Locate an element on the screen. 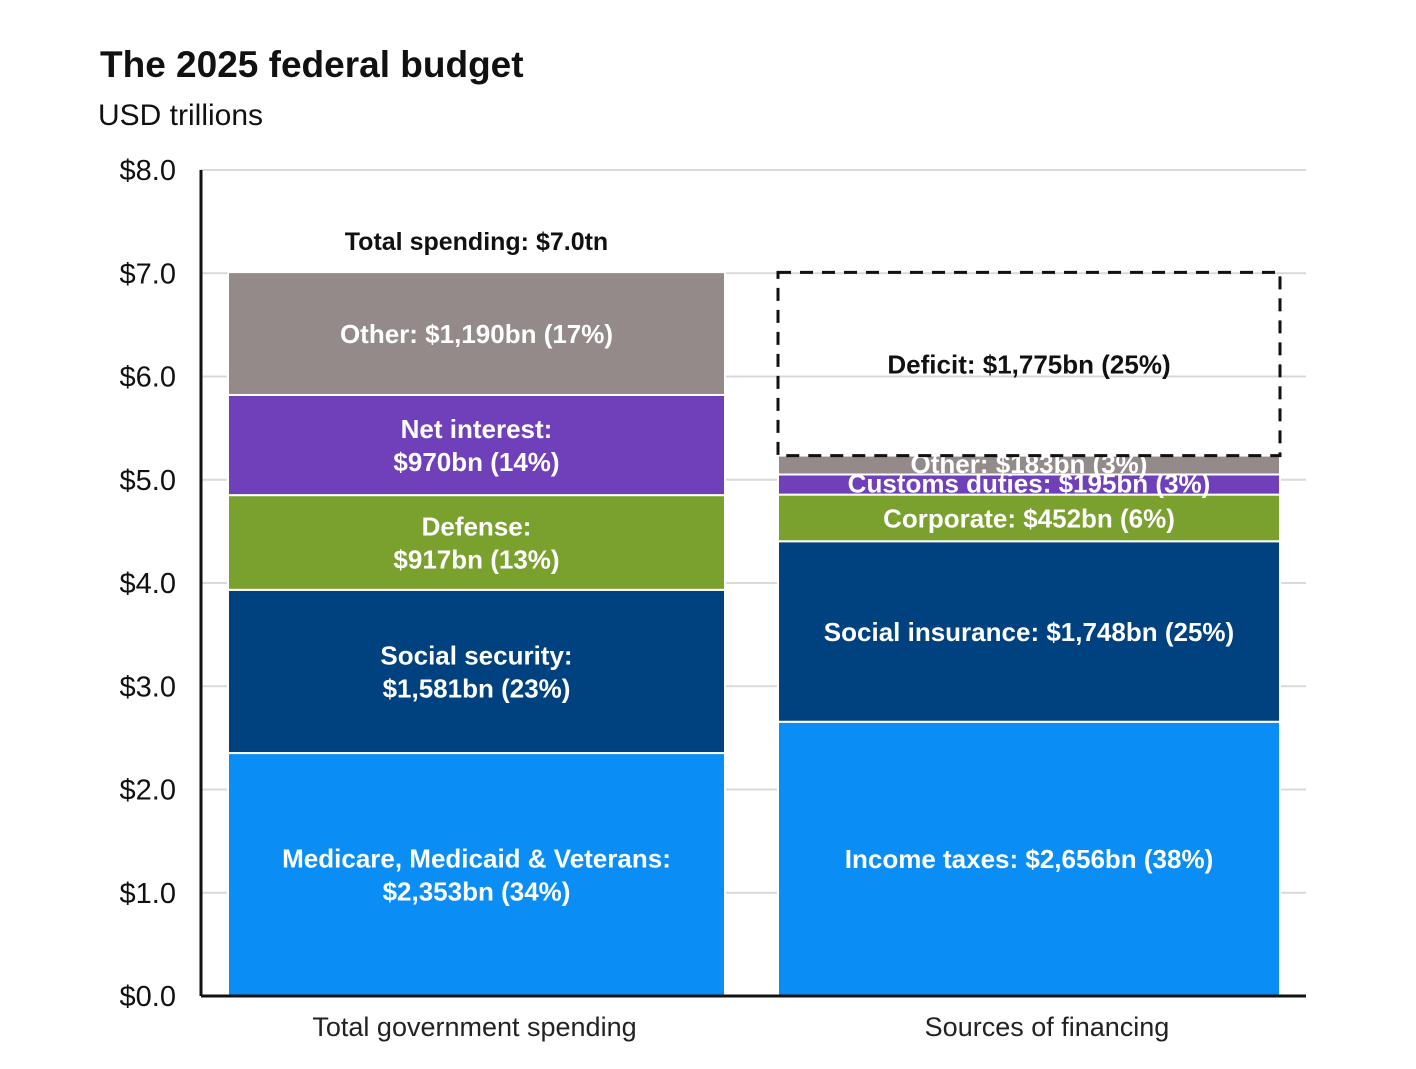 This screenshot has height=1069, width=1416. total-government-spending-social-security-label: Social security: $1,581bn (23%) is located at coordinates (476, 671).